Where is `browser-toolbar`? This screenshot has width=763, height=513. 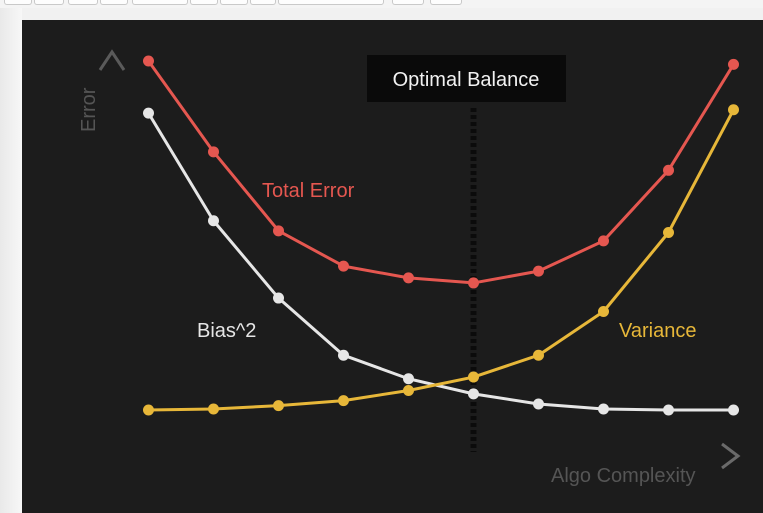 browser-toolbar is located at coordinates (381, 4).